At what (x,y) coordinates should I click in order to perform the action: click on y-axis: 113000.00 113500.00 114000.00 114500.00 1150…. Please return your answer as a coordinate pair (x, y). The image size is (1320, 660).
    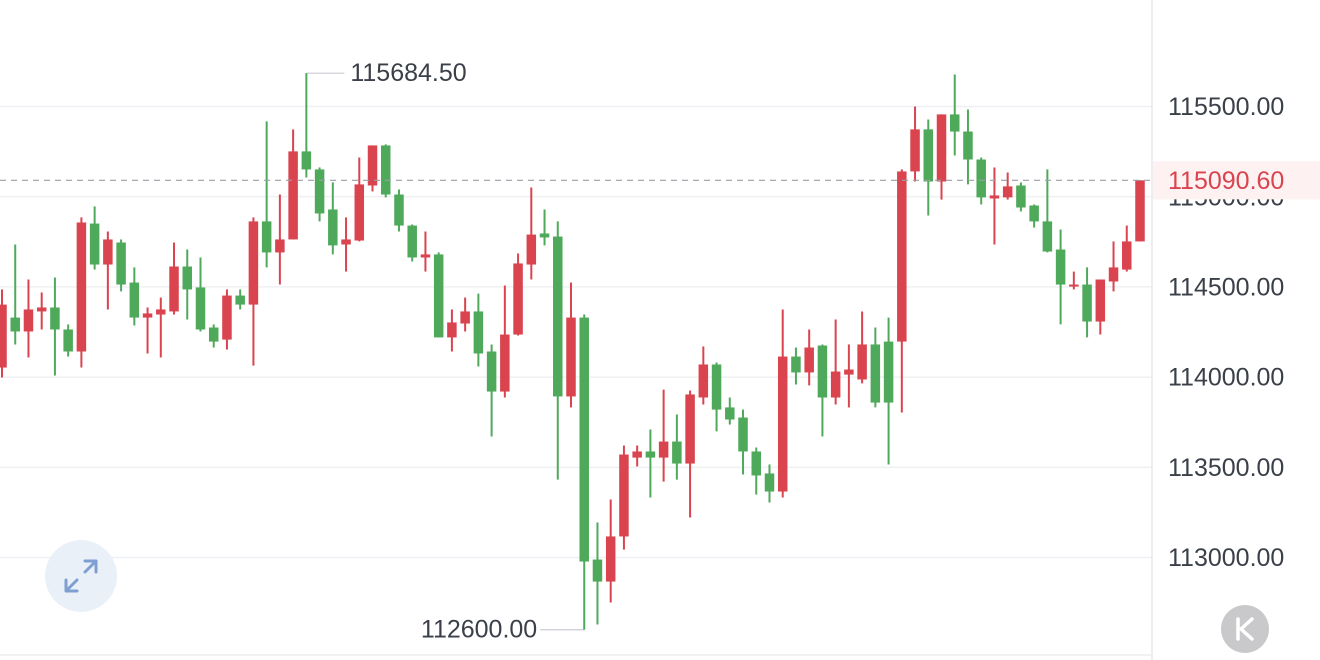
    Looking at the image, I should click on (1226, 332).